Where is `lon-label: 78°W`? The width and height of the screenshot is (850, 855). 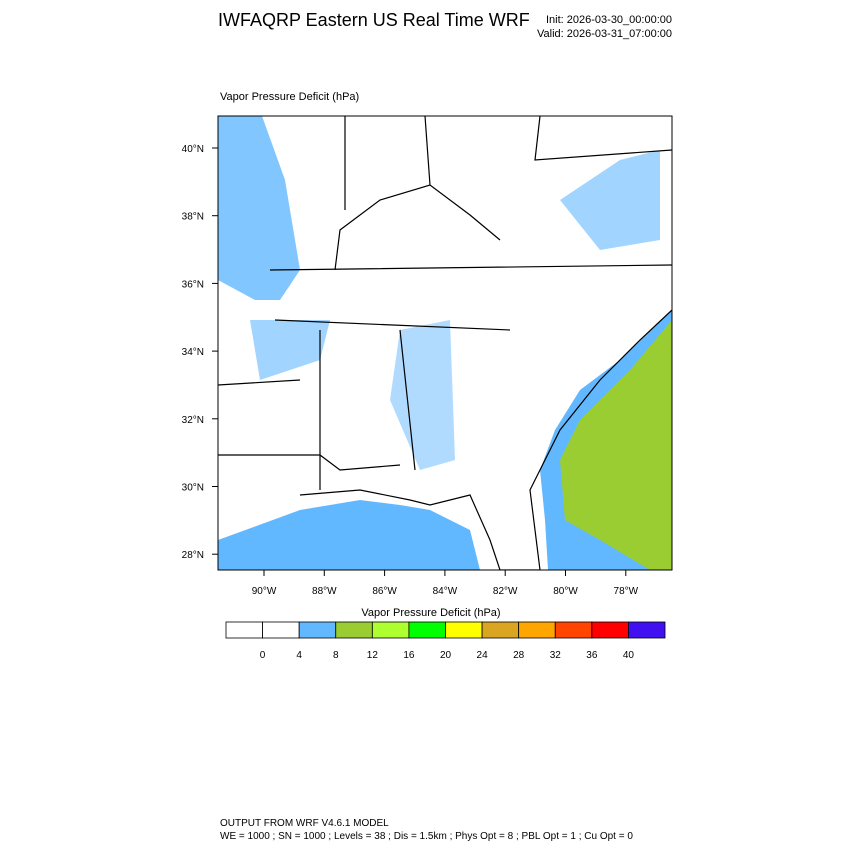 lon-label: 78°W is located at coordinates (626, 591).